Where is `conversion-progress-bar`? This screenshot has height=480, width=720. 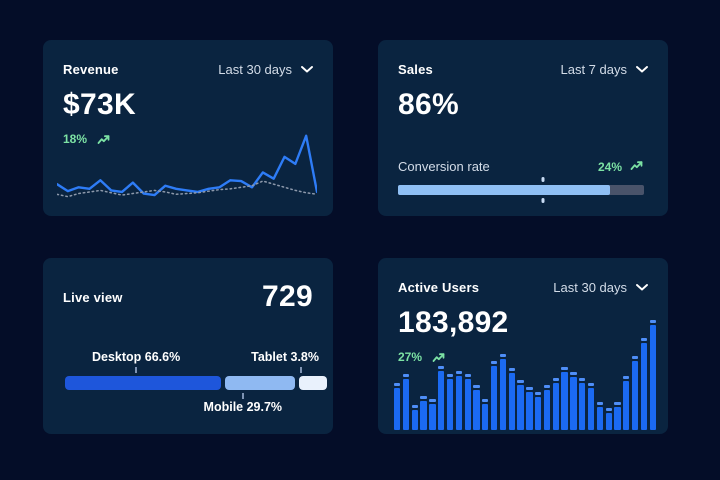 conversion-progress-bar is located at coordinates (521, 190).